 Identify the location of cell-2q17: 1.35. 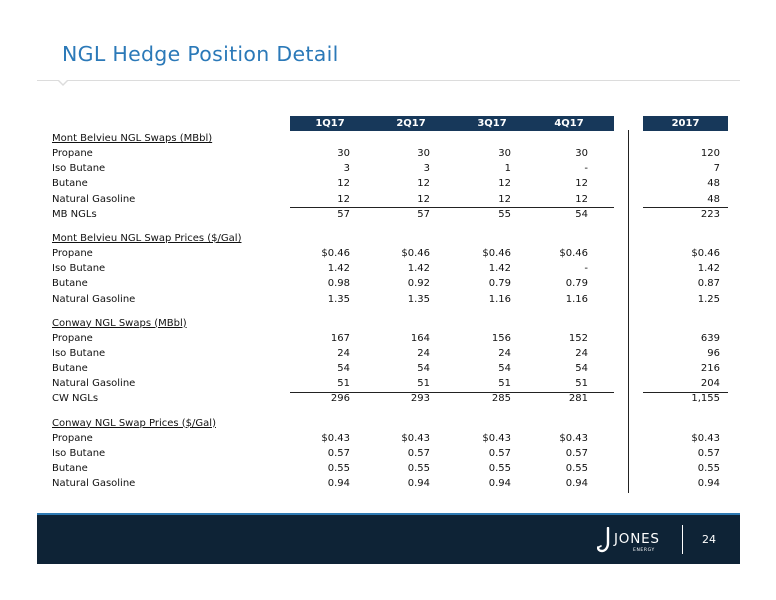
(418, 299).